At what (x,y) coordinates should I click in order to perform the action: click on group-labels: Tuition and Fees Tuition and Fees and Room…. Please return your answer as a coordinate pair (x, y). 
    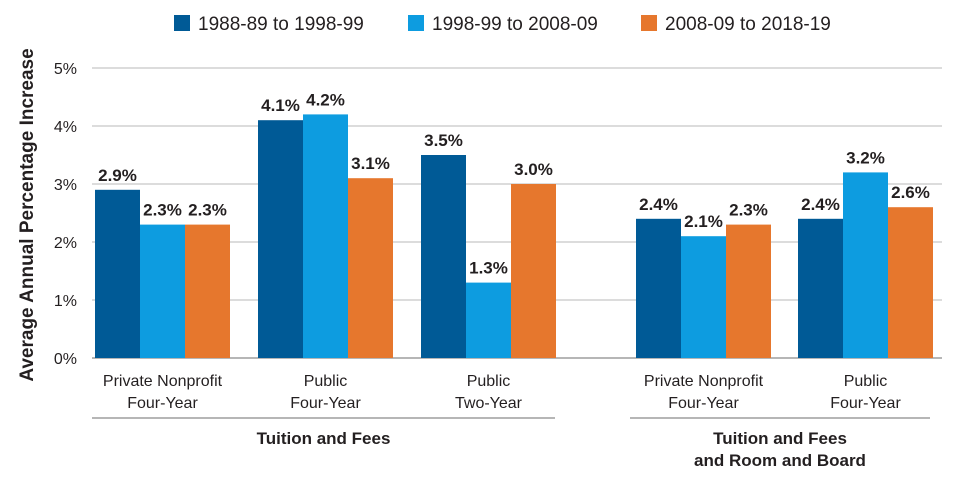
    Looking at the image, I should click on (511, 443).